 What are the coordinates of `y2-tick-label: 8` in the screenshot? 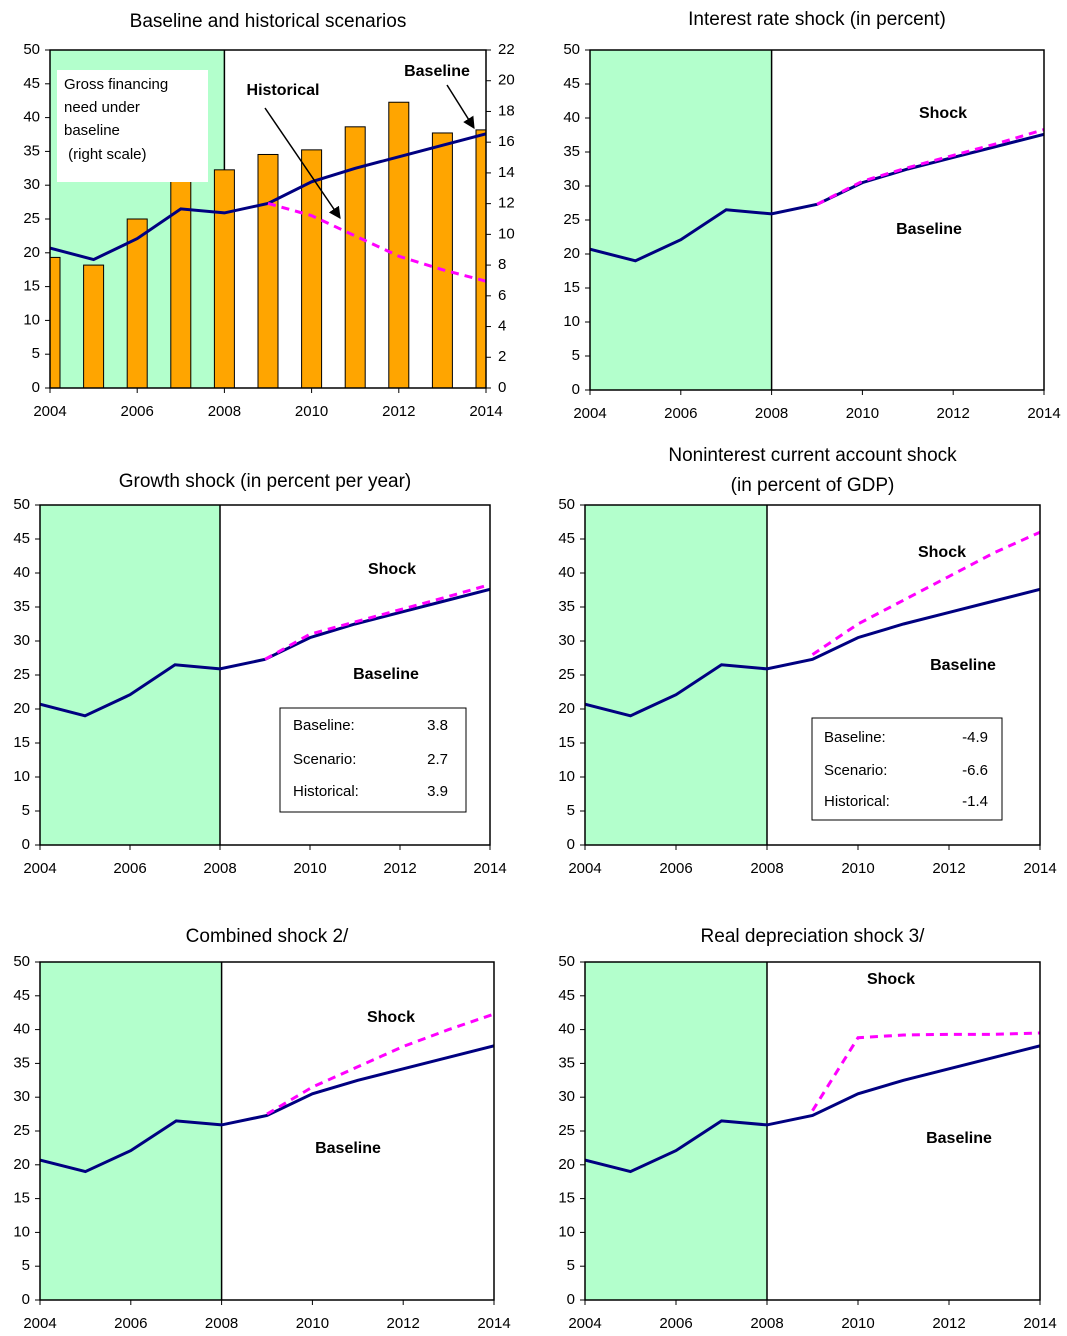 It's located at (502, 264).